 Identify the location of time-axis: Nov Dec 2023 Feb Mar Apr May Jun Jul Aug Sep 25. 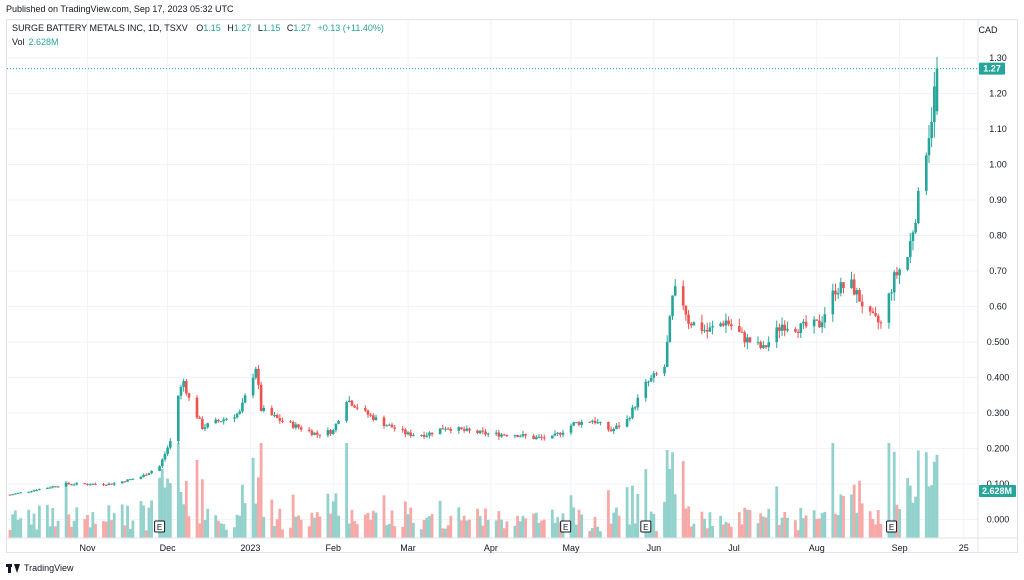
(523, 548).